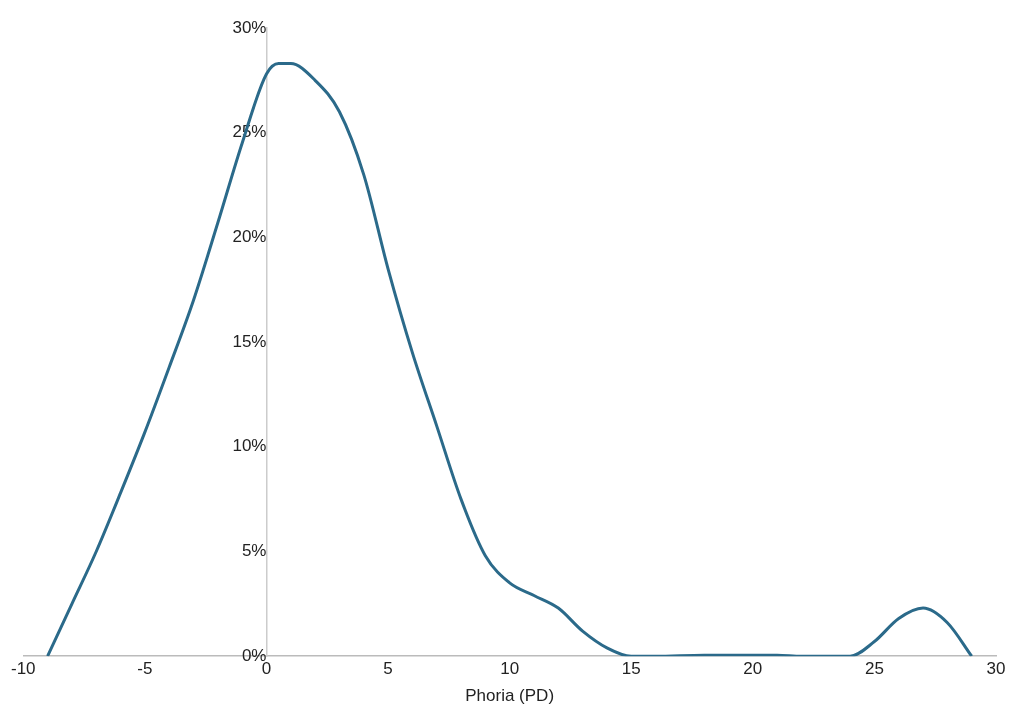 This screenshot has height=724, width=1024. Describe the element at coordinates (510, 696) in the screenshot. I see `x-axis-title: Phoria (PD)` at that location.